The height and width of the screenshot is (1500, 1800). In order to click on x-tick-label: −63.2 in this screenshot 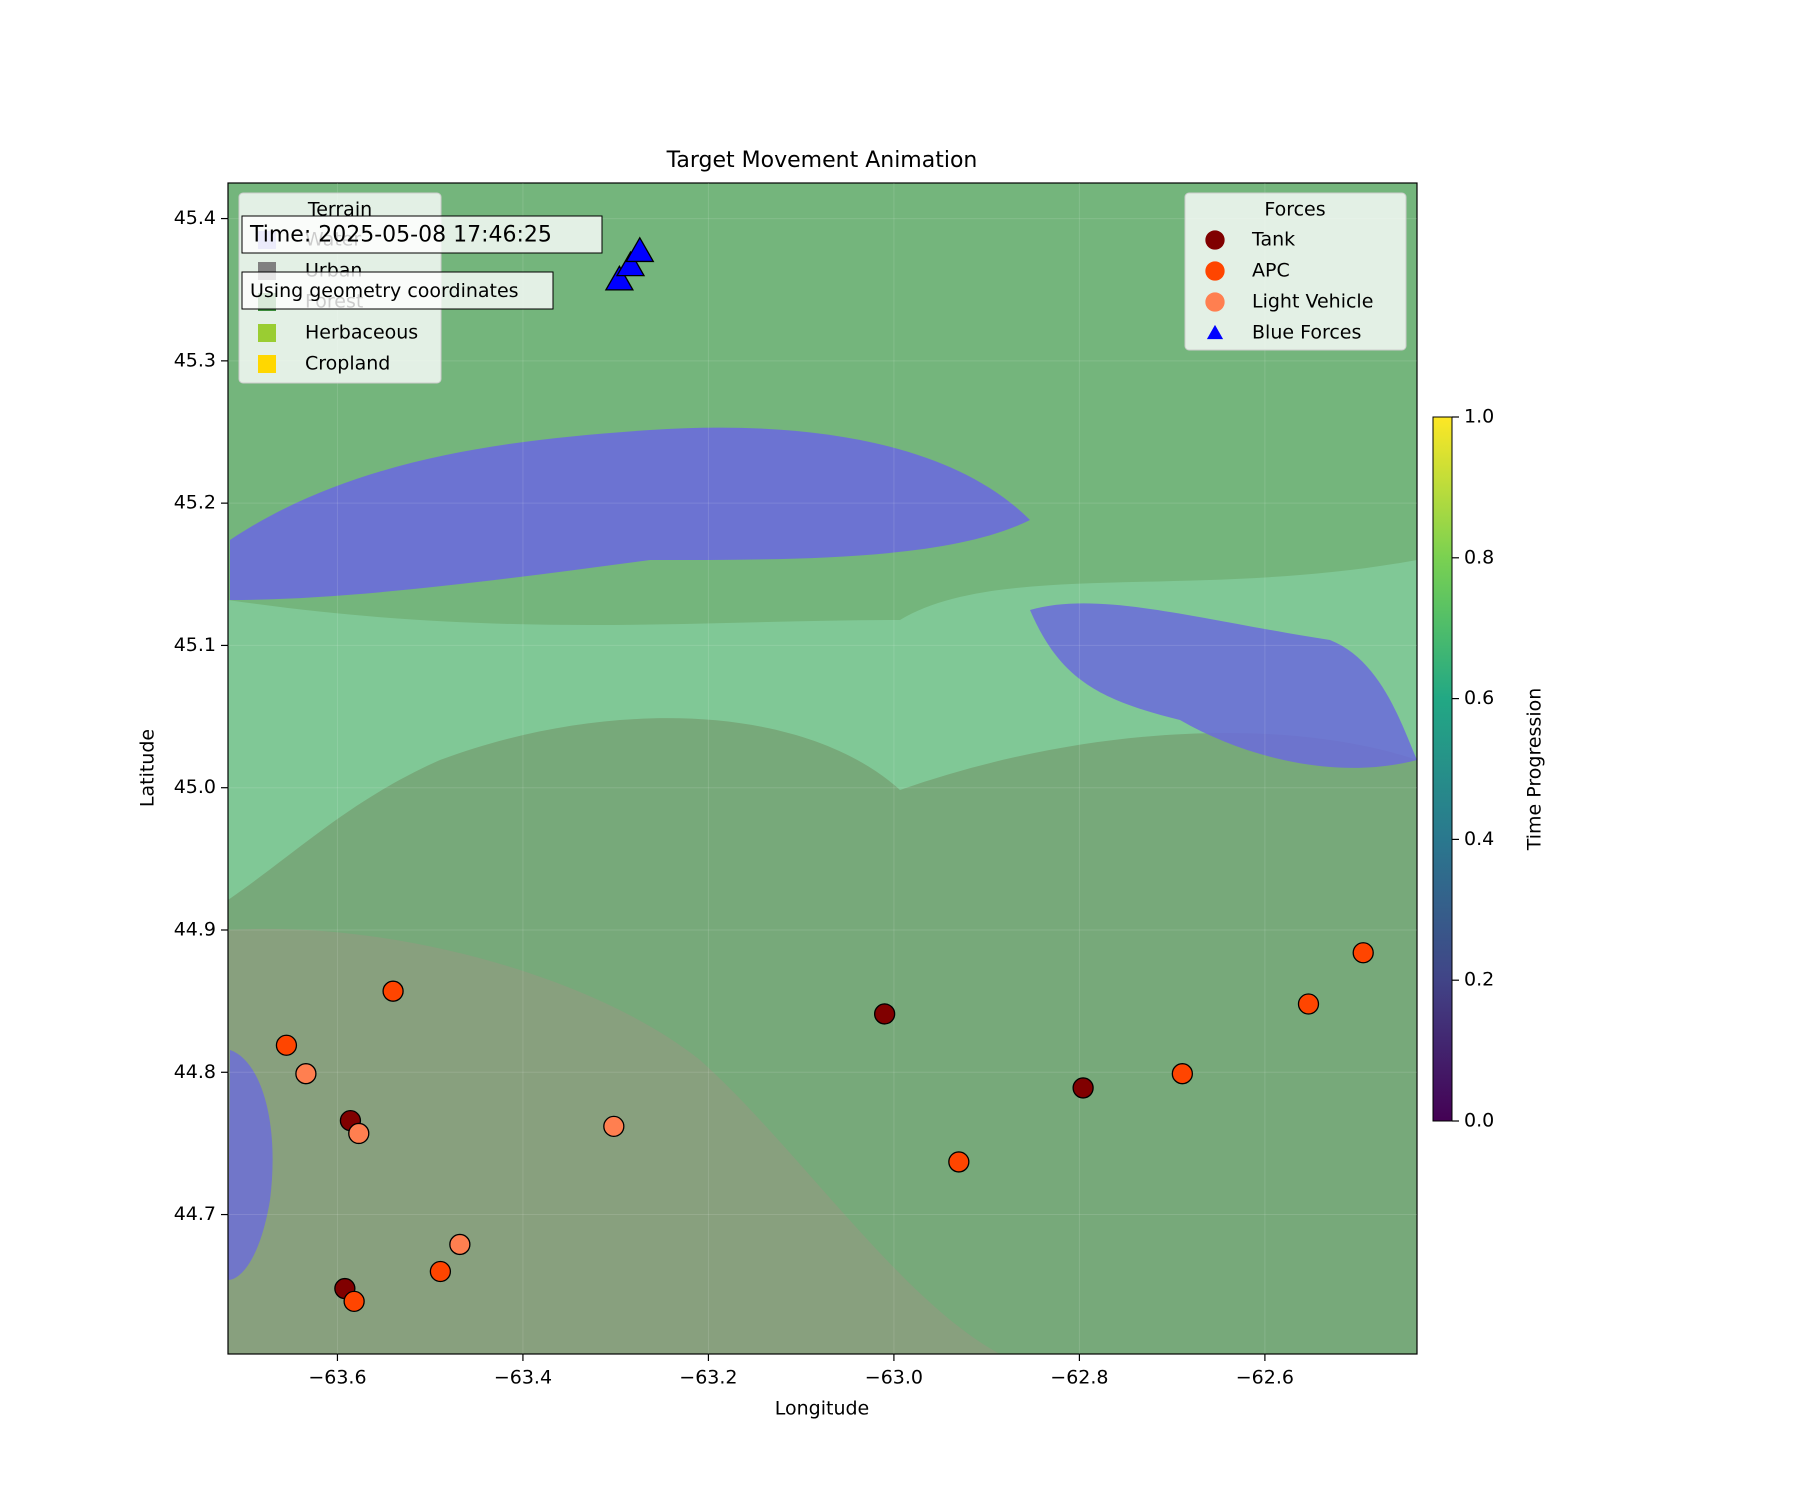, I will do `click(708, 1378)`.